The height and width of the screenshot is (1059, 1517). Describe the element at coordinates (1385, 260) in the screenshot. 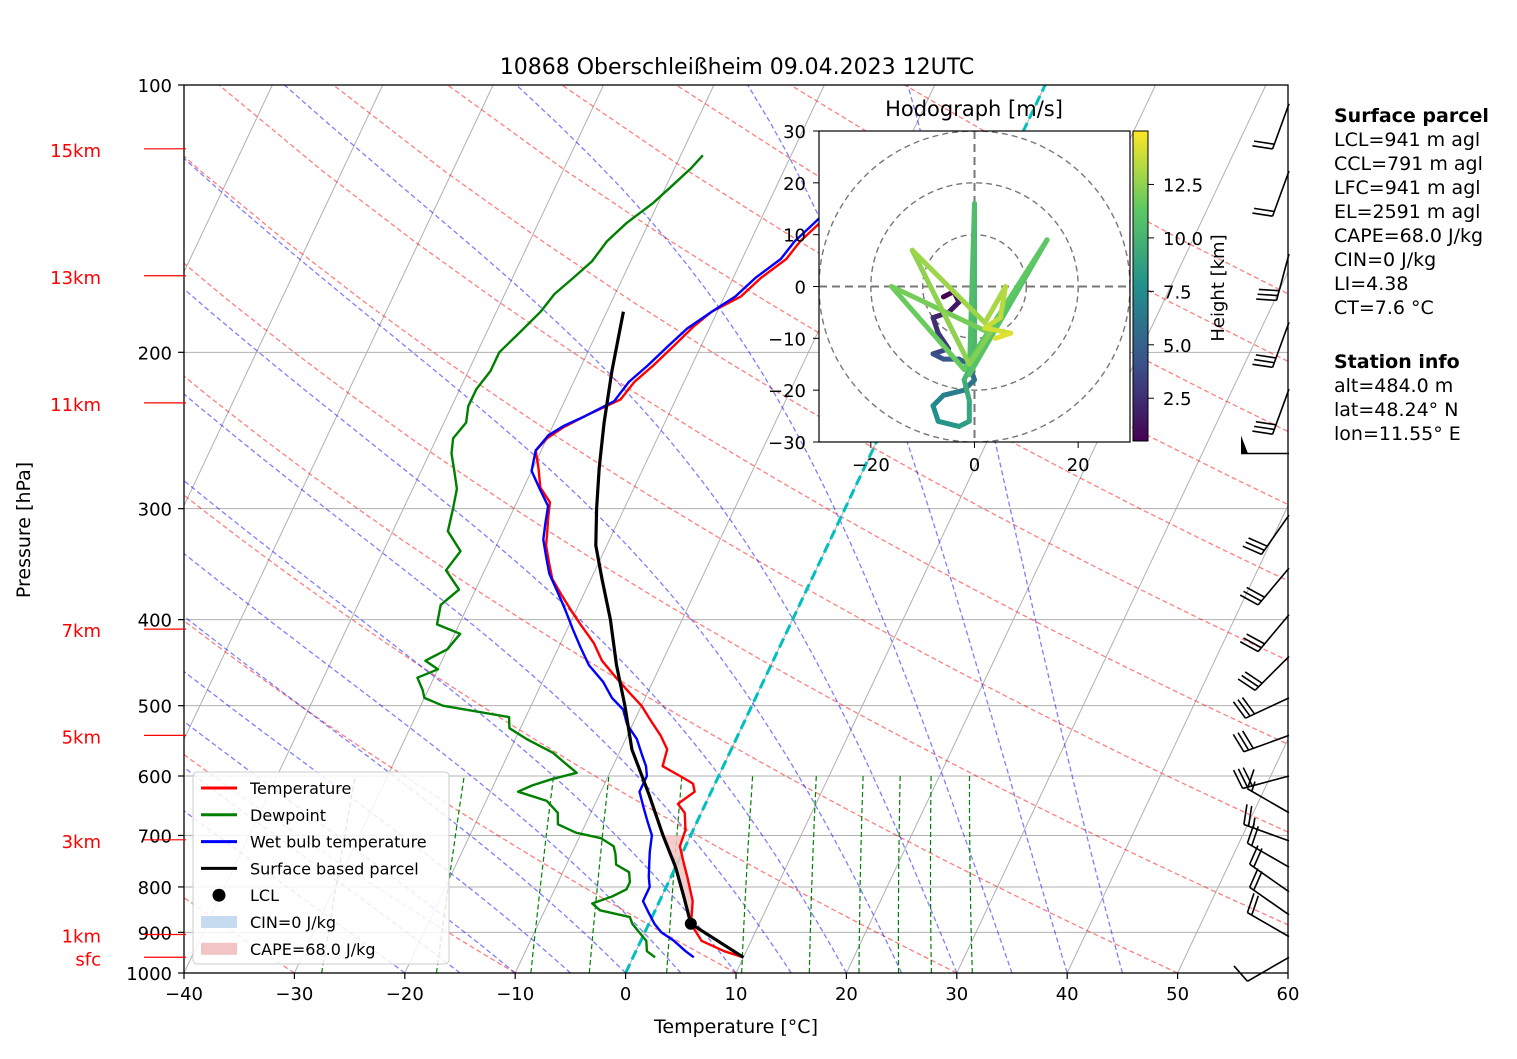

I see `surface-parcel-cin: CIN=0 J/kg` at that location.